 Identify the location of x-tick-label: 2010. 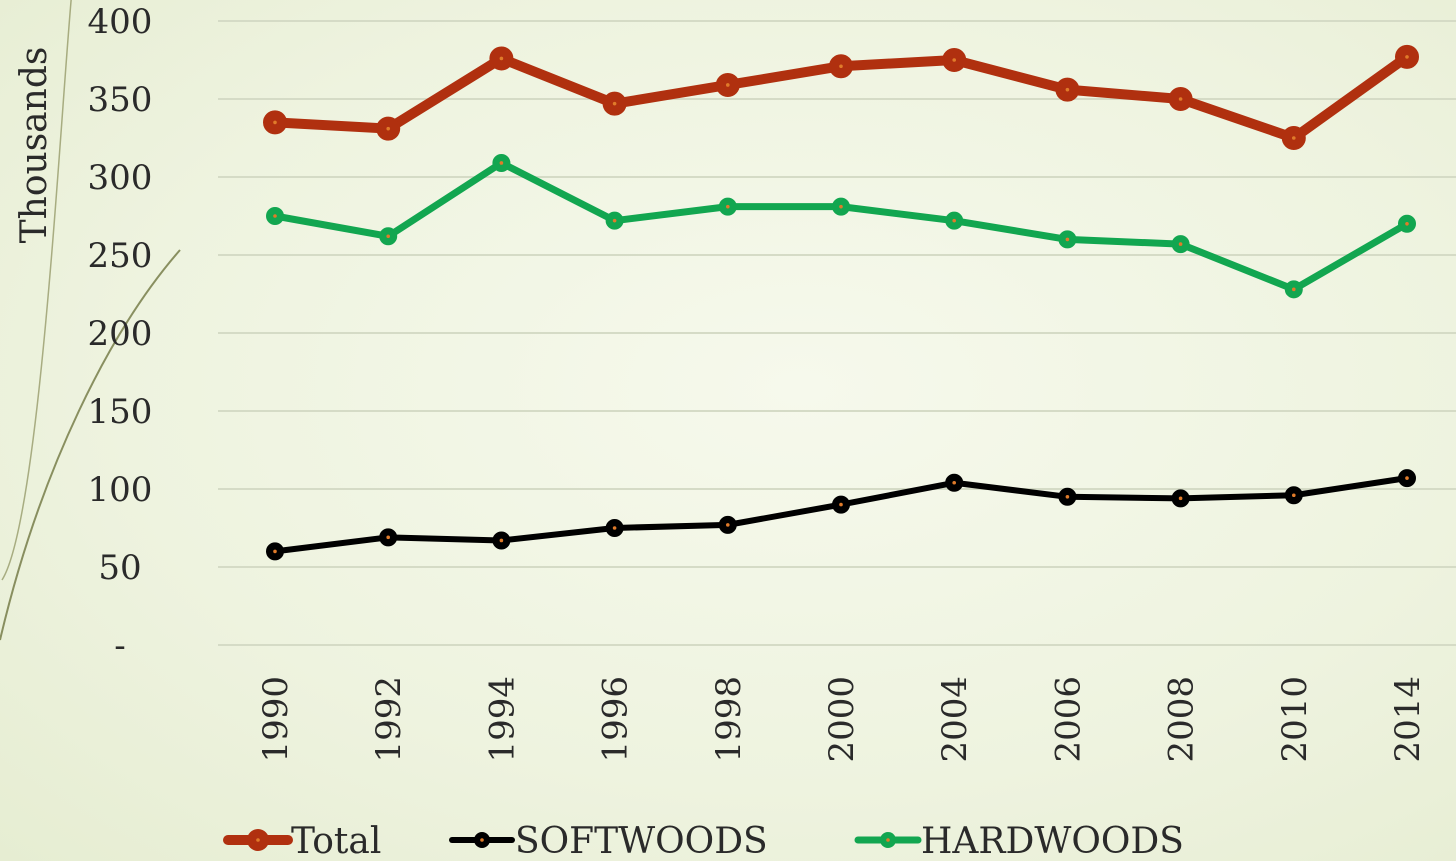
(1295, 719).